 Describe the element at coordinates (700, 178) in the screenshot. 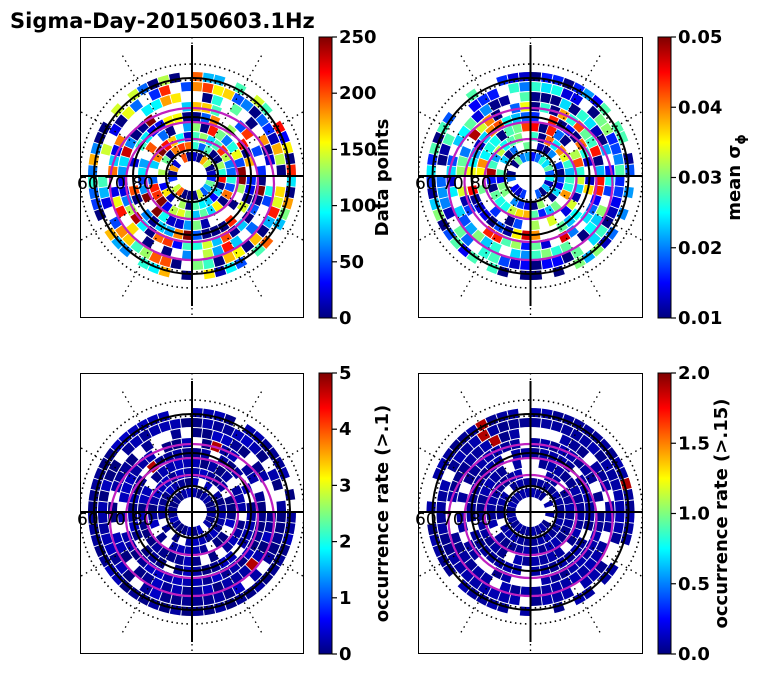

I see `colorbar-tick-label: 0.03` at that location.